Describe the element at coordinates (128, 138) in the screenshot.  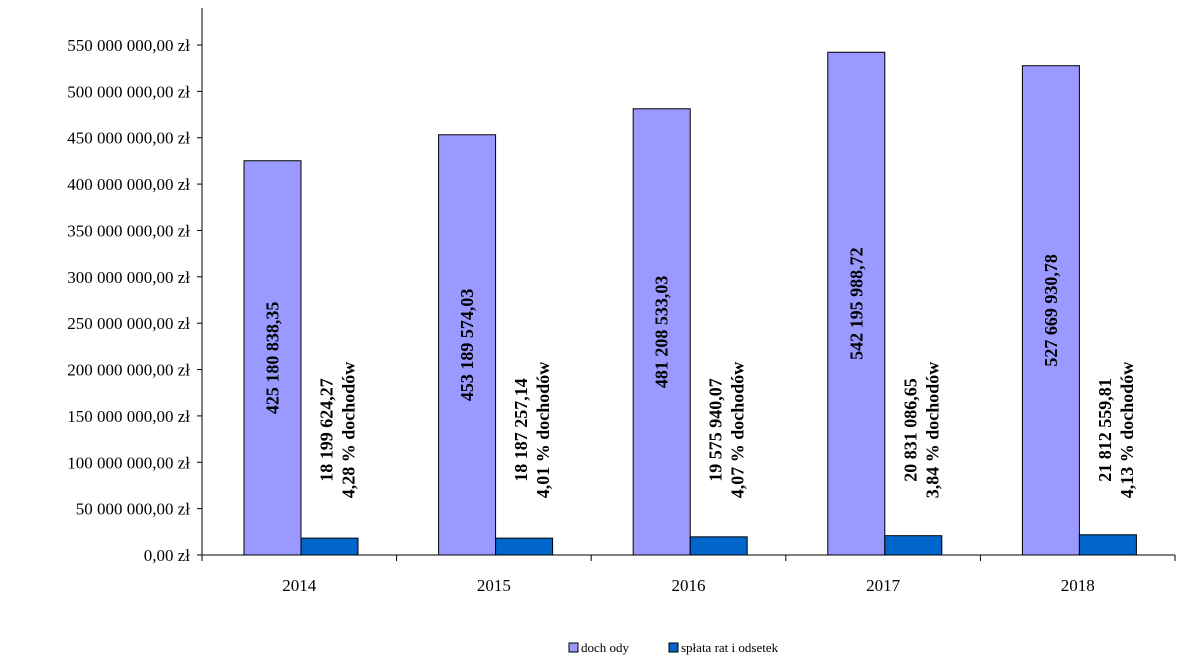
I see `y-tick-label: 450 000 000,00 zł` at that location.